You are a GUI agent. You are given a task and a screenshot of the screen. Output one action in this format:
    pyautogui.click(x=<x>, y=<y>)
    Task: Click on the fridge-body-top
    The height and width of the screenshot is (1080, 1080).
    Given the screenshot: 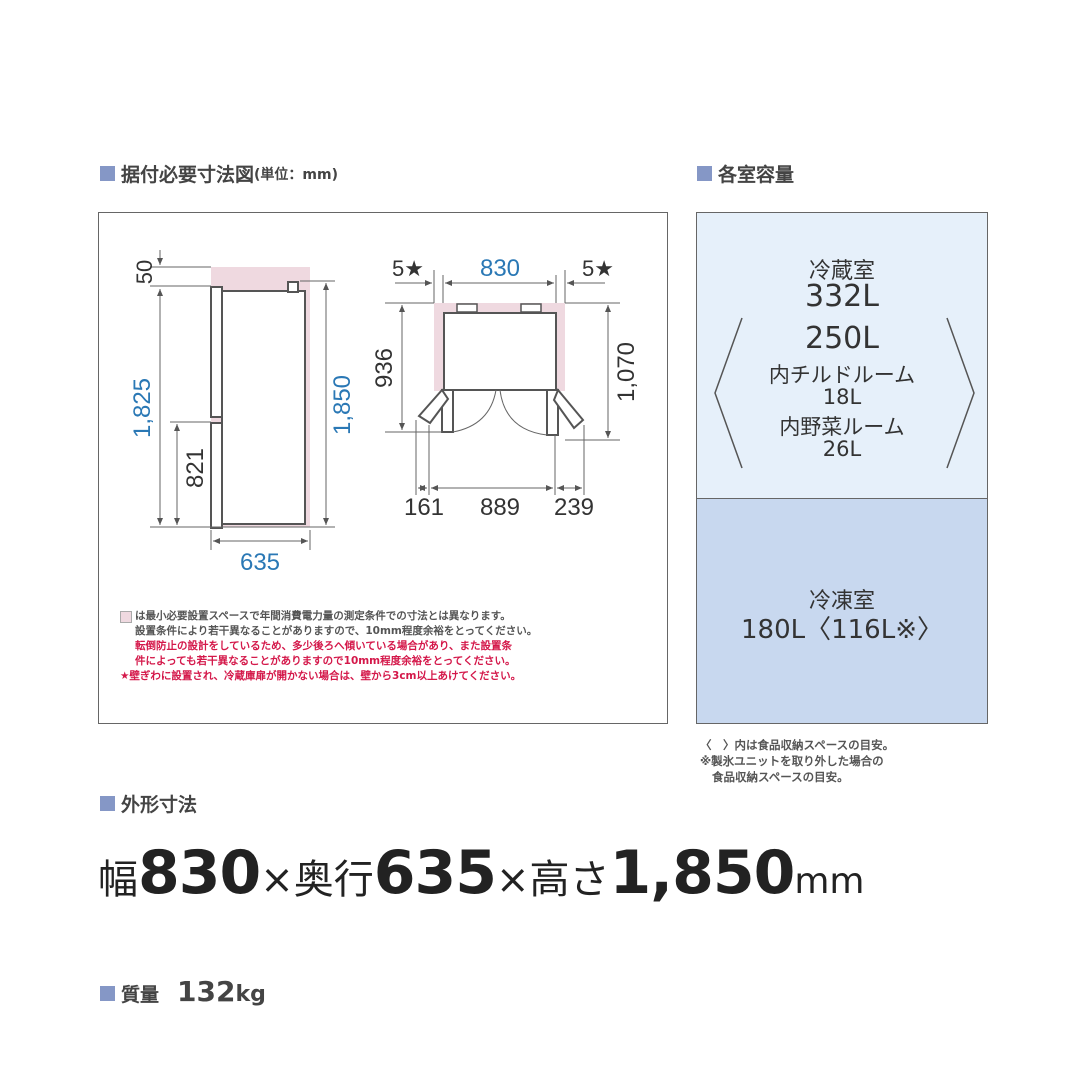 What is the action you would take?
    pyautogui.click(x=500, y=351)
    